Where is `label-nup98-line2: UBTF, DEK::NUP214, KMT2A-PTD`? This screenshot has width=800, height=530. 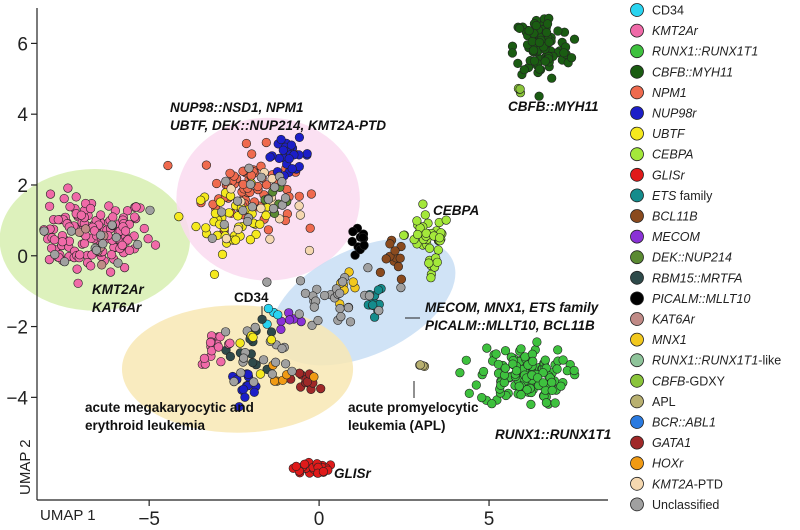
label-nup98-line2: UBTF, DEK::NUP214, KMT2A-PTD is located at coordinates (278, 125).